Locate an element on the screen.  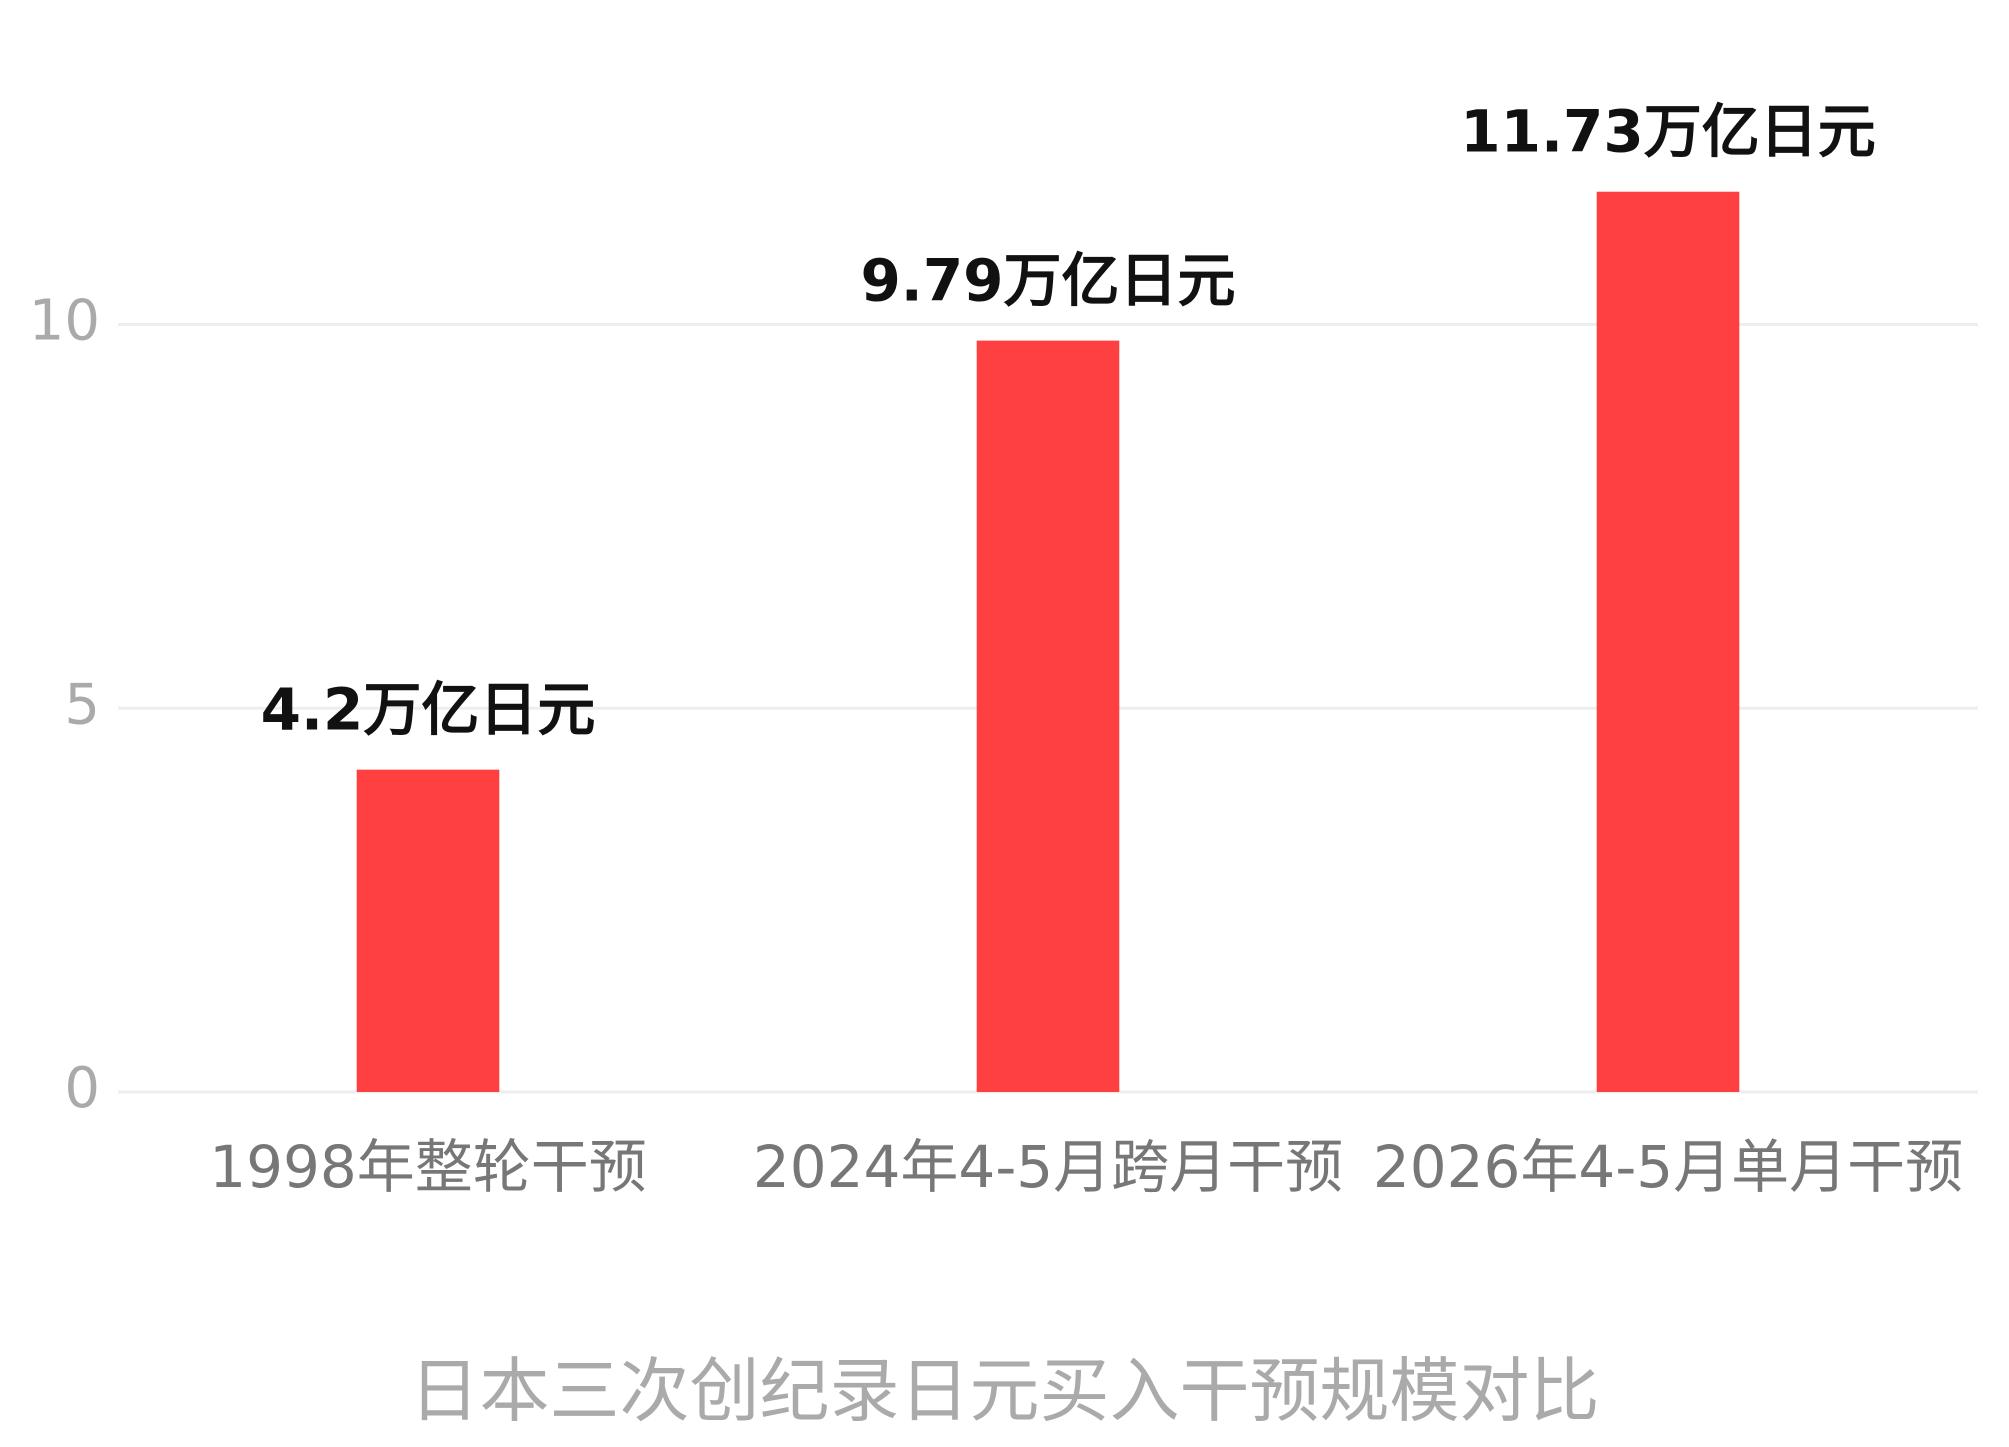
value-label: 11.73万亿日元 is located at coordinates (1667, 132).